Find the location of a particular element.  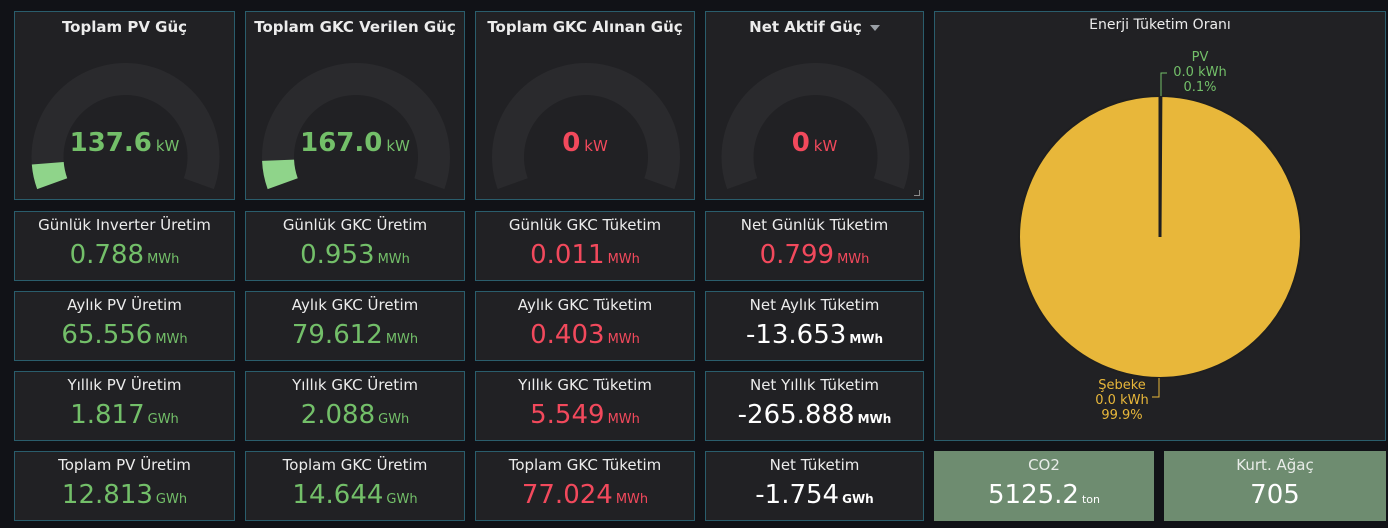

pie-slice-pv is located at coordinates (1160, 166).